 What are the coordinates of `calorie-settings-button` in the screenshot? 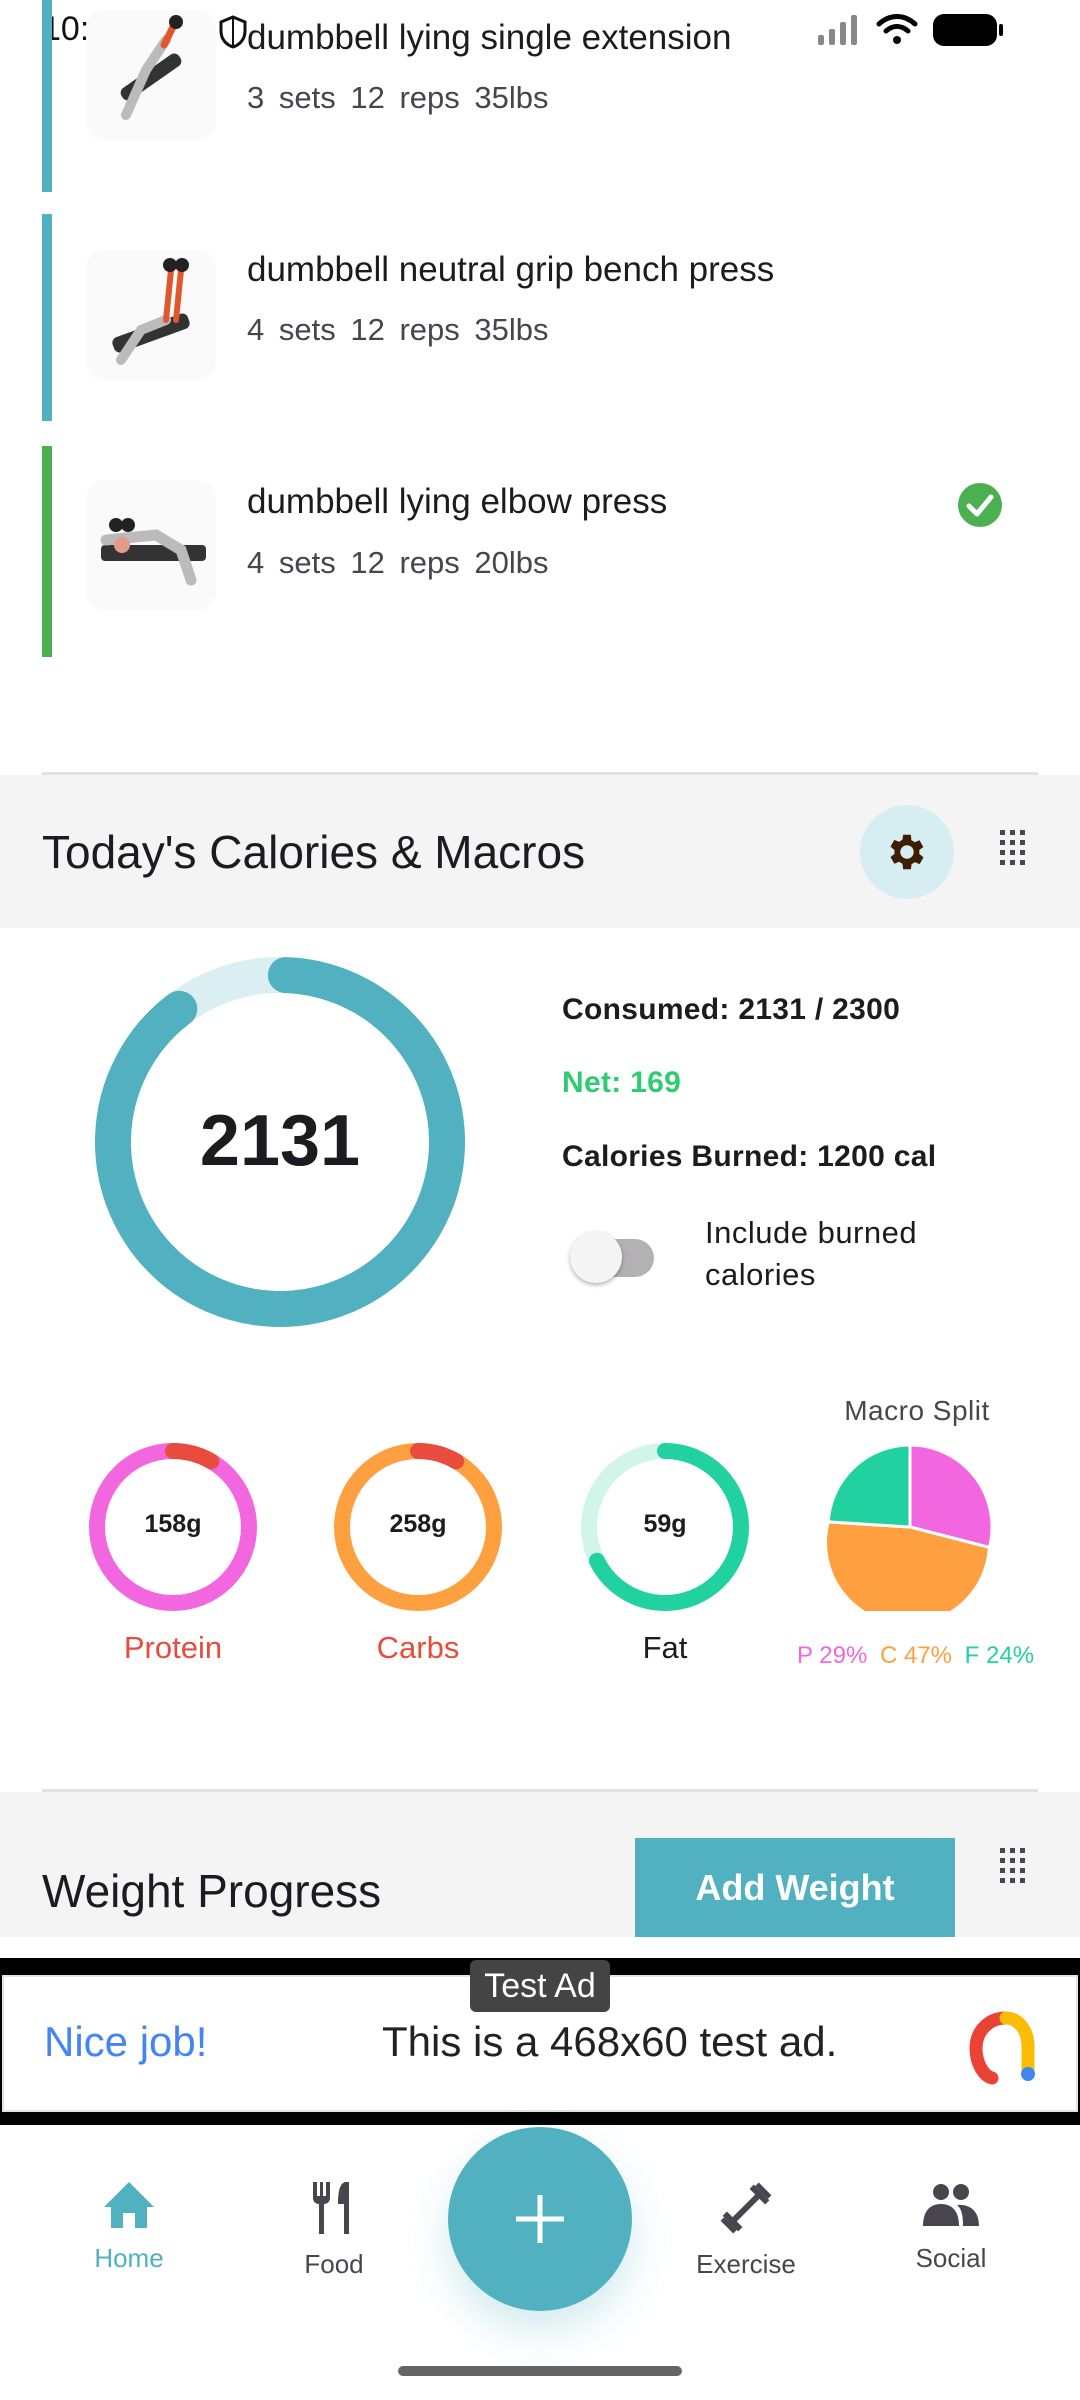 It's located at (907, 852).